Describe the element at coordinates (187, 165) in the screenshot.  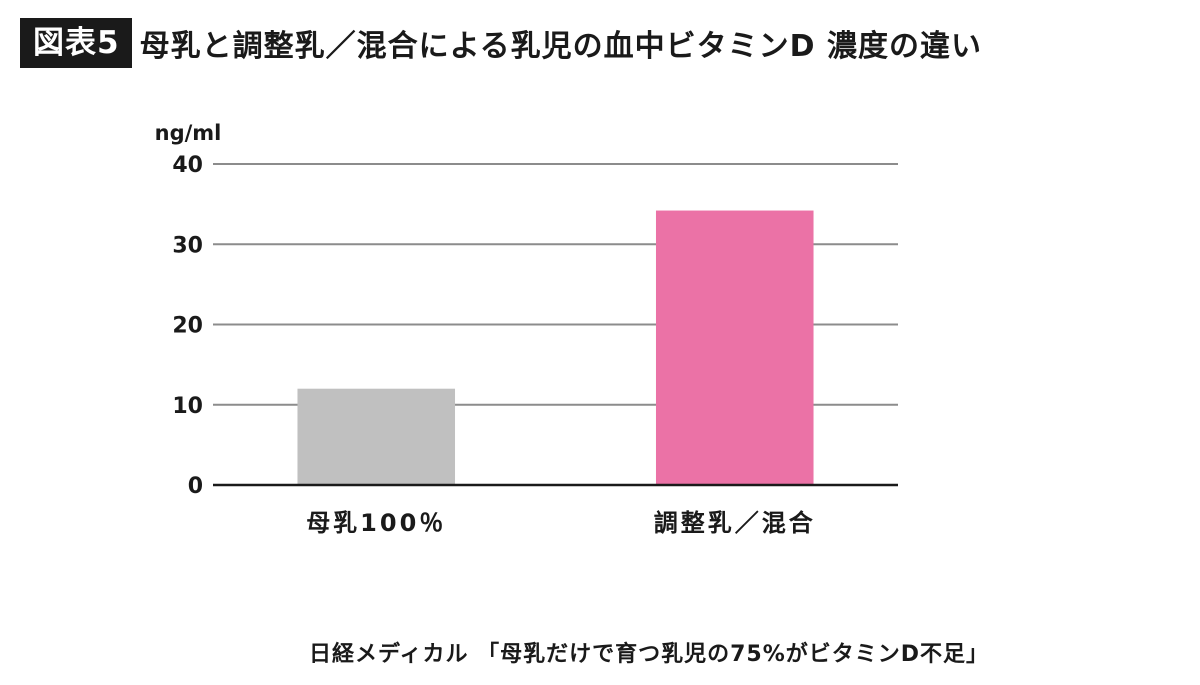
I see `y-tick-label: 40` at that location.